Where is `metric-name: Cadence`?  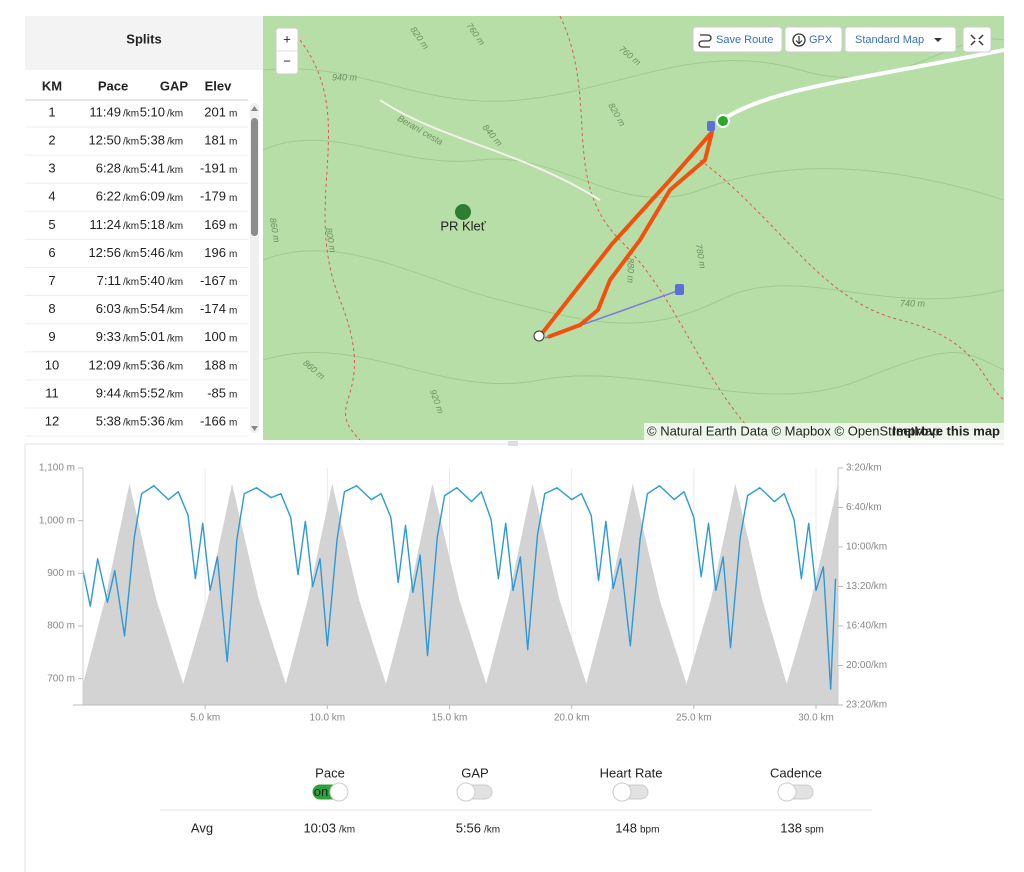 metric-name: Cadence is located at coordinates (796, 772).